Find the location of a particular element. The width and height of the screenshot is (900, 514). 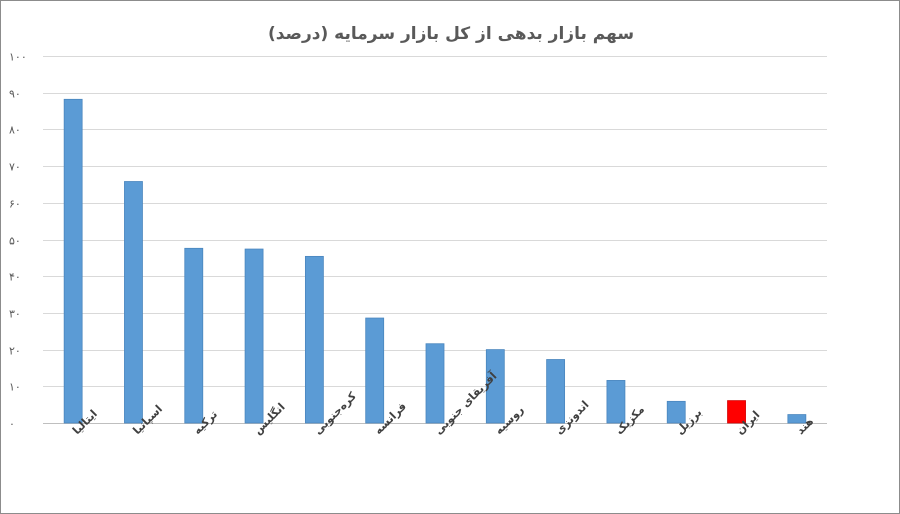

y-tick-label: ۱۰ is located at coordinates (15, 387).